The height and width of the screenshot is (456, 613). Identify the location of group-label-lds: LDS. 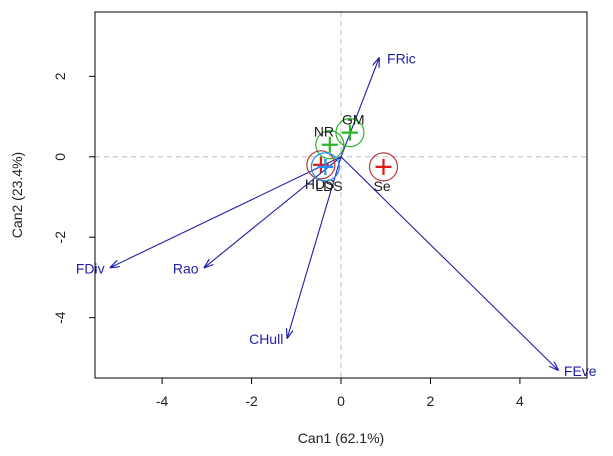
(328, 186).